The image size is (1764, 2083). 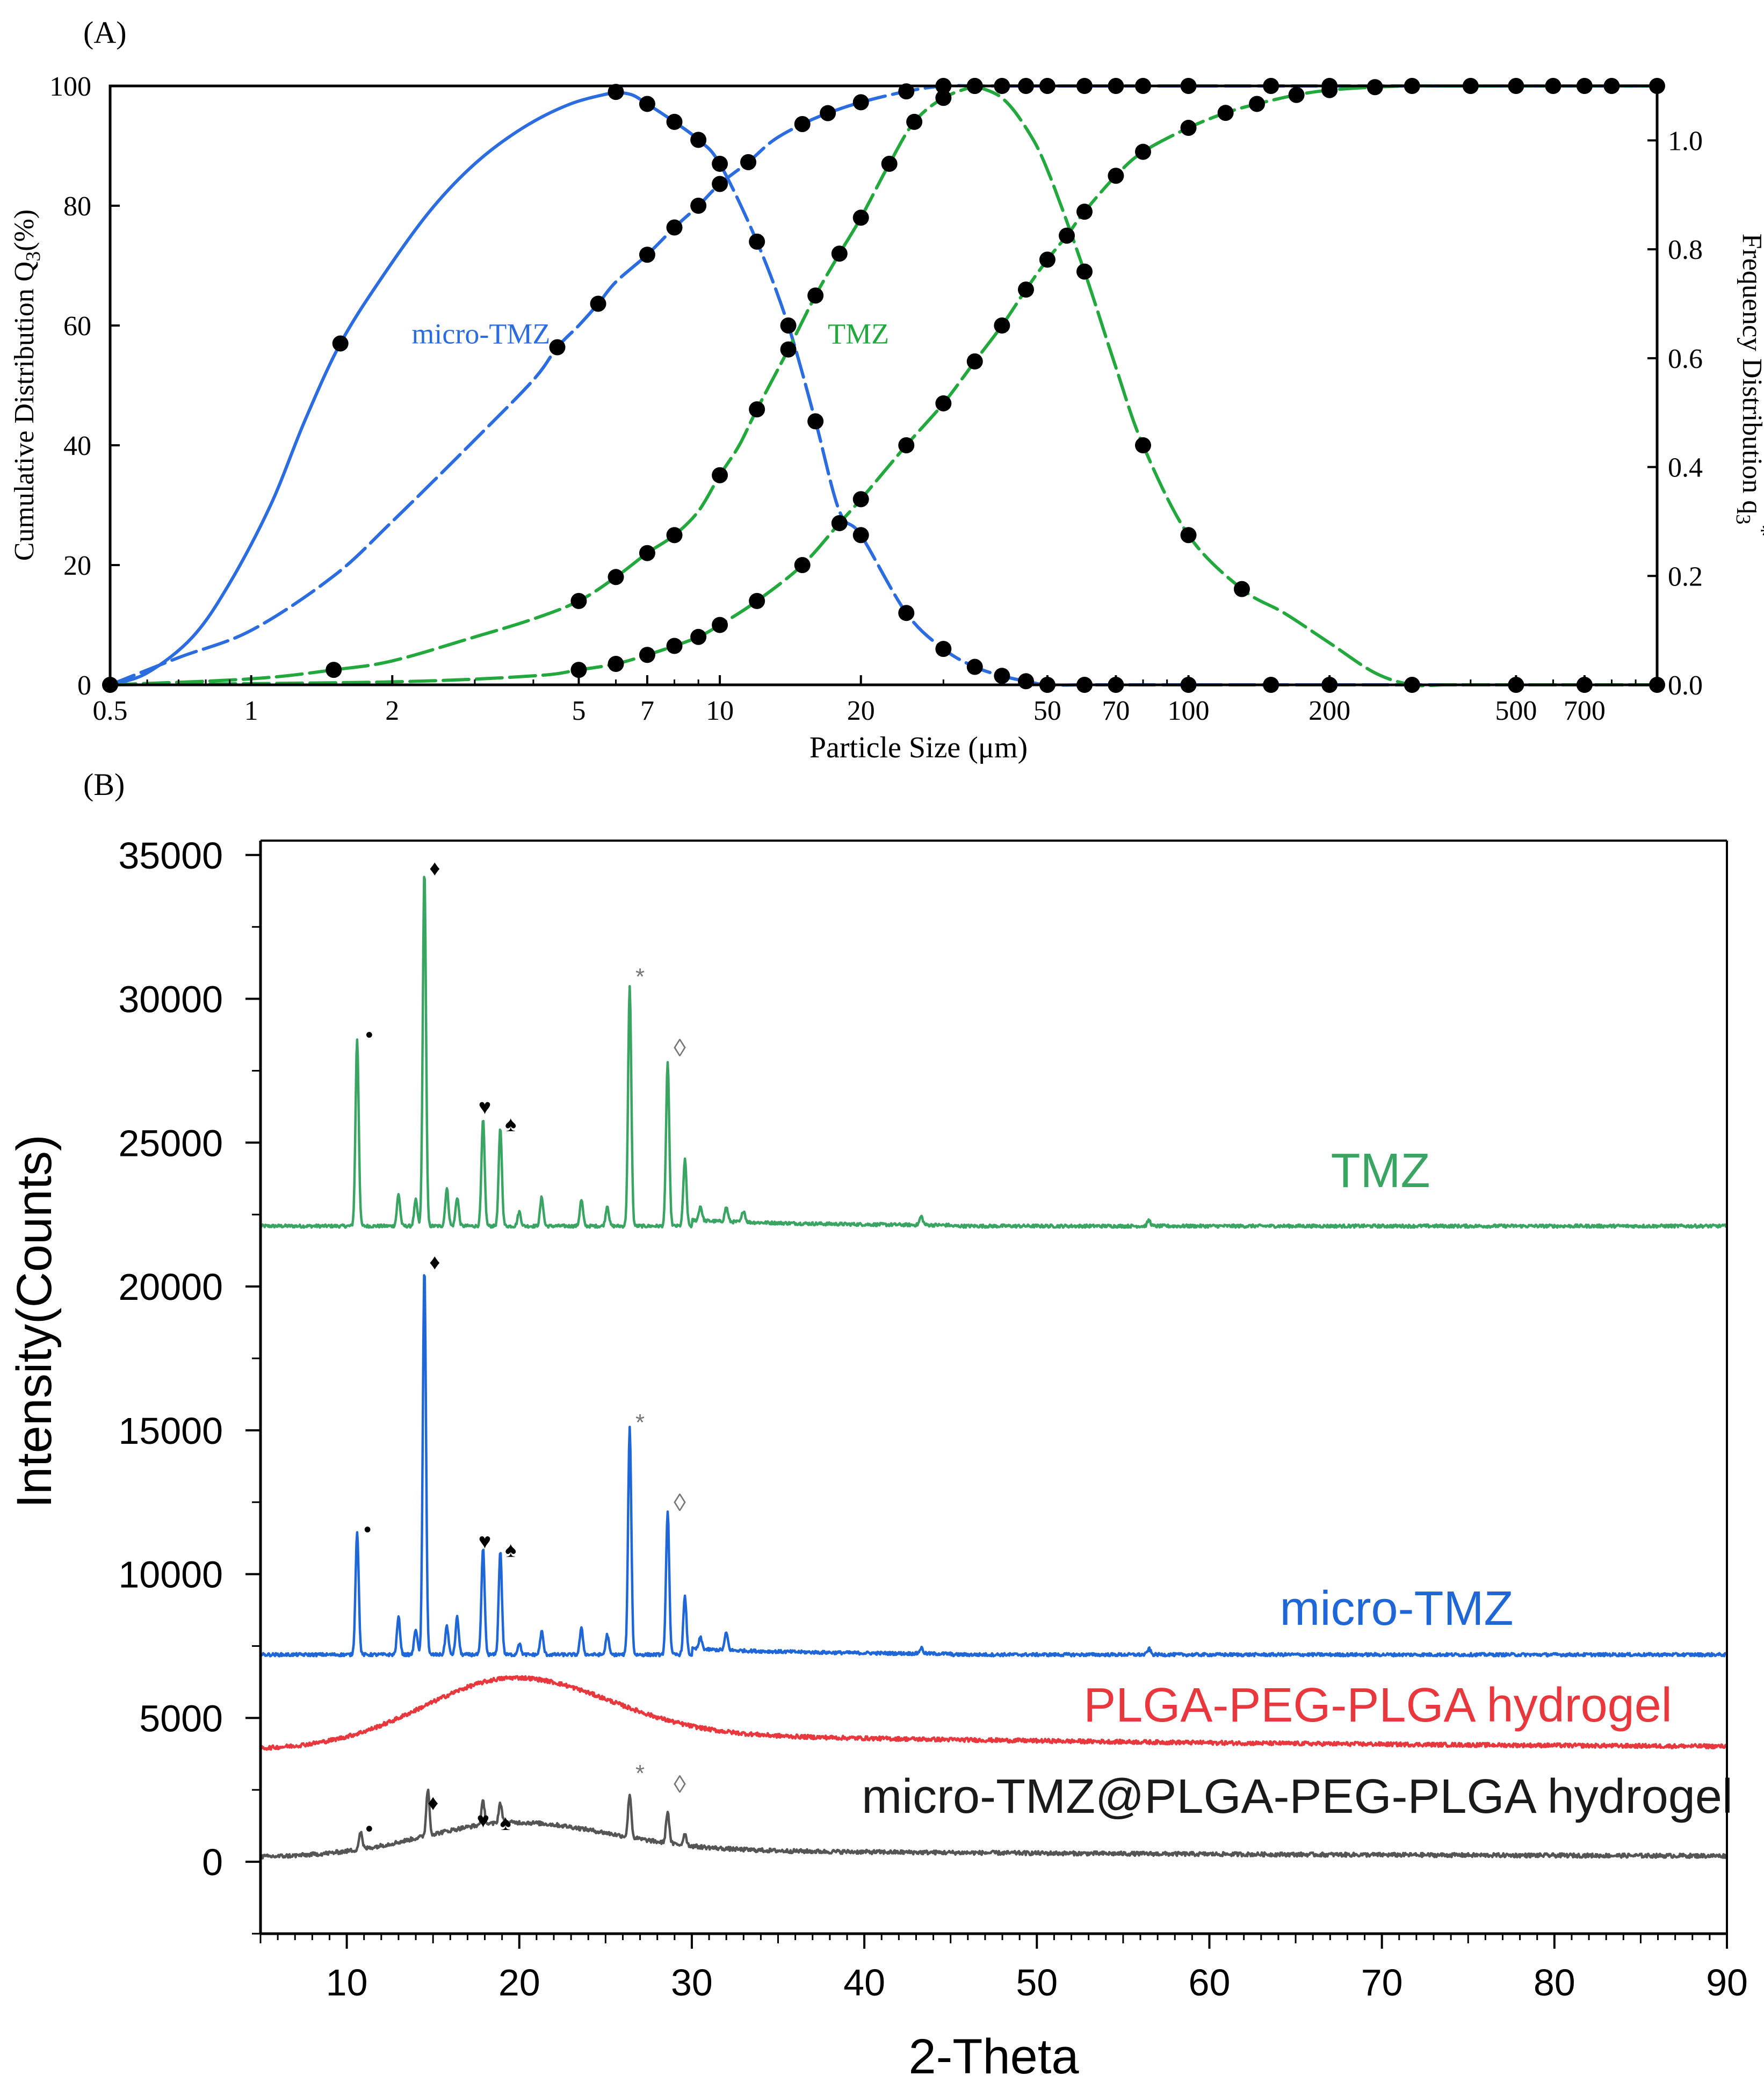 I want to click on panel-a-x-tick-label: 7, so click(x=647, y=711).